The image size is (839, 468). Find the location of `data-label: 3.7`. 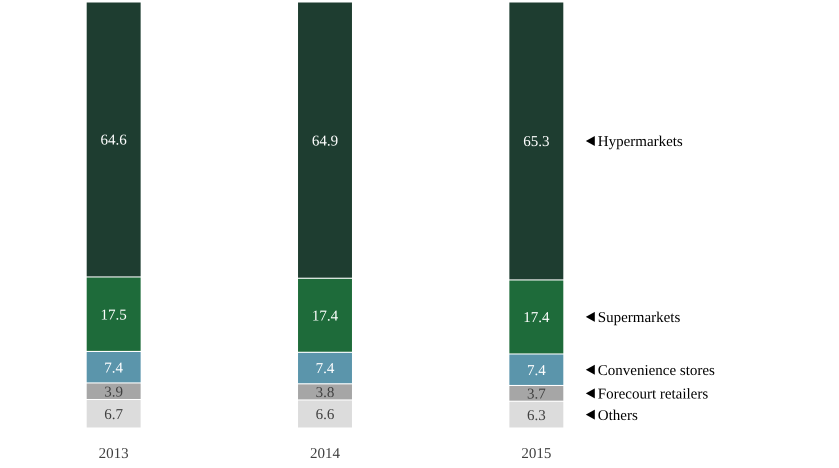

data-label: 3.7 is located at coordinates (536, 394).